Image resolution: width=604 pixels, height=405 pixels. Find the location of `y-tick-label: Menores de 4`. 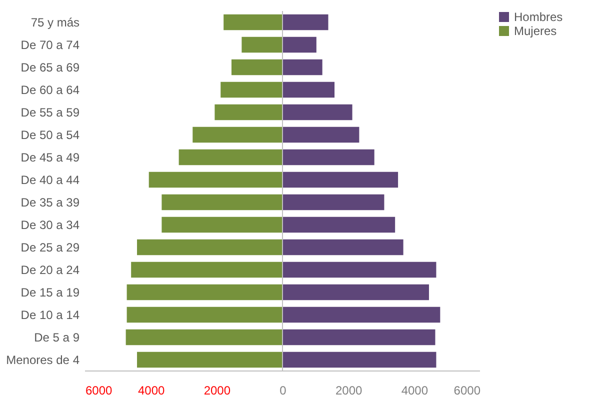

y-tick-label: Menores de 4 is located at coordinates (43, 359).